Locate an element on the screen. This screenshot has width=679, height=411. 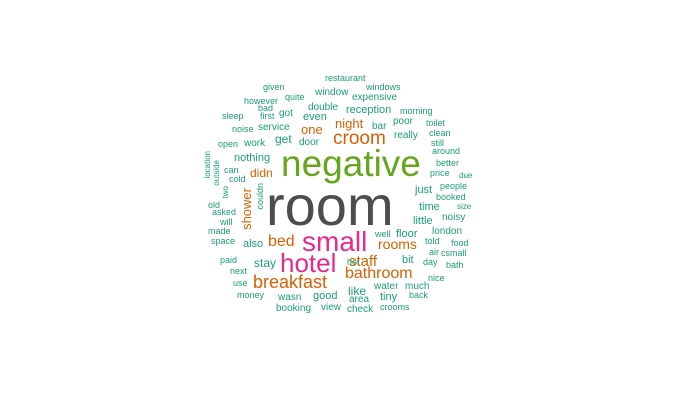
word-negative: negative is located at coordinates (351, 163).